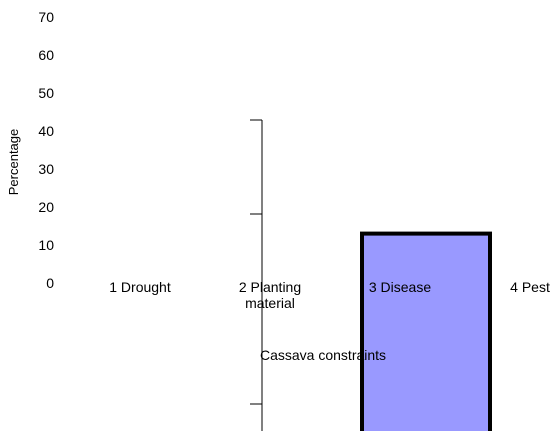  I want to click on stray-axis, so click(256, 275).